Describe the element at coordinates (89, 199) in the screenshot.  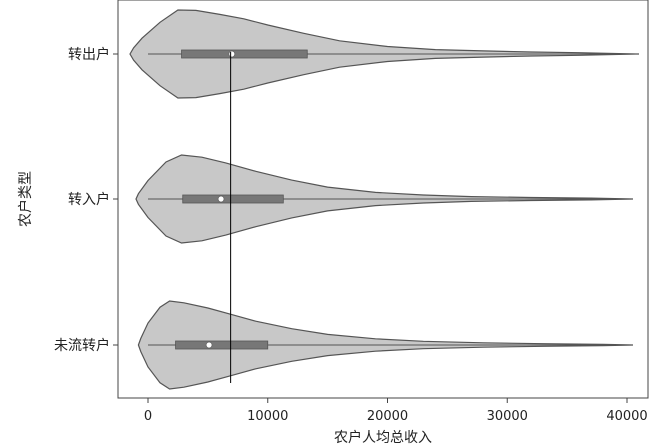
I see `y-category-label-1: 转入户` at that location.